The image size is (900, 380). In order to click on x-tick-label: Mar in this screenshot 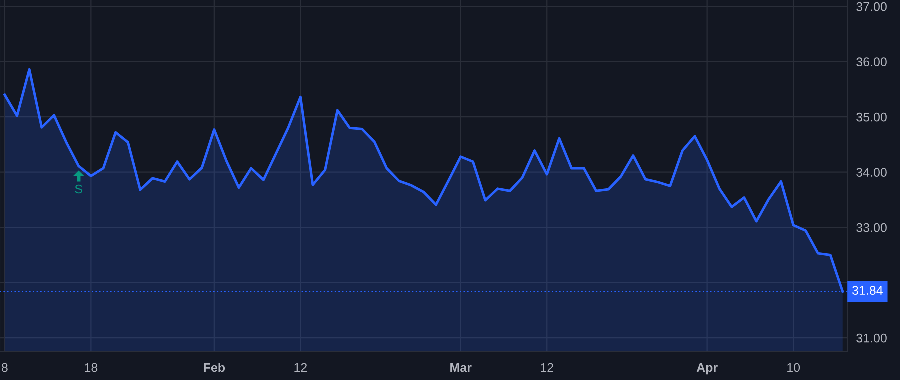, I will do `click(461, 367)`.